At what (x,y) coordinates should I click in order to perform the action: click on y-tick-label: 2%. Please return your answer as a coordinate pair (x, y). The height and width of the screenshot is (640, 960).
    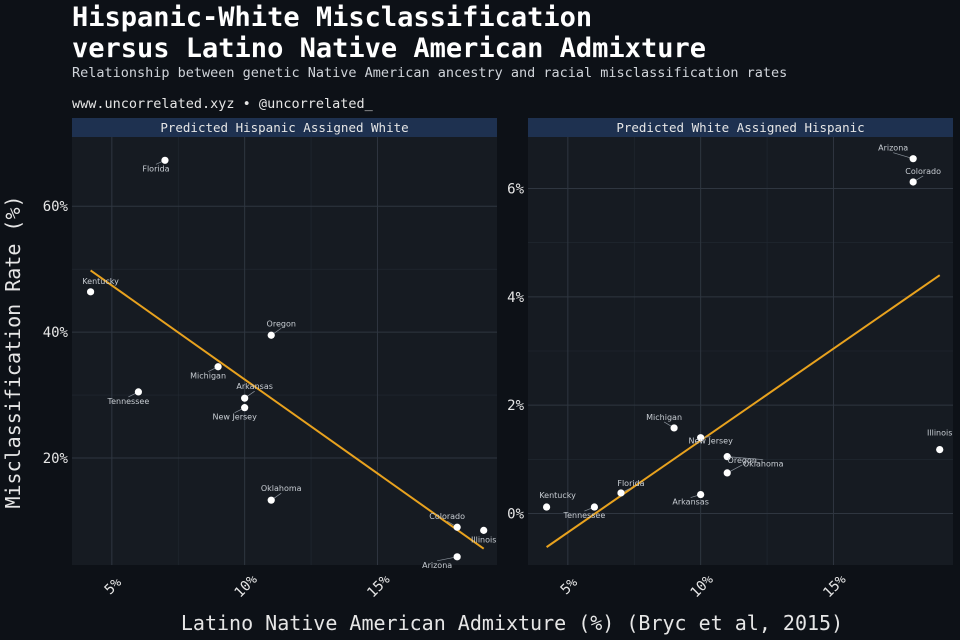
    Looking at the image, I should click on (515, 406).